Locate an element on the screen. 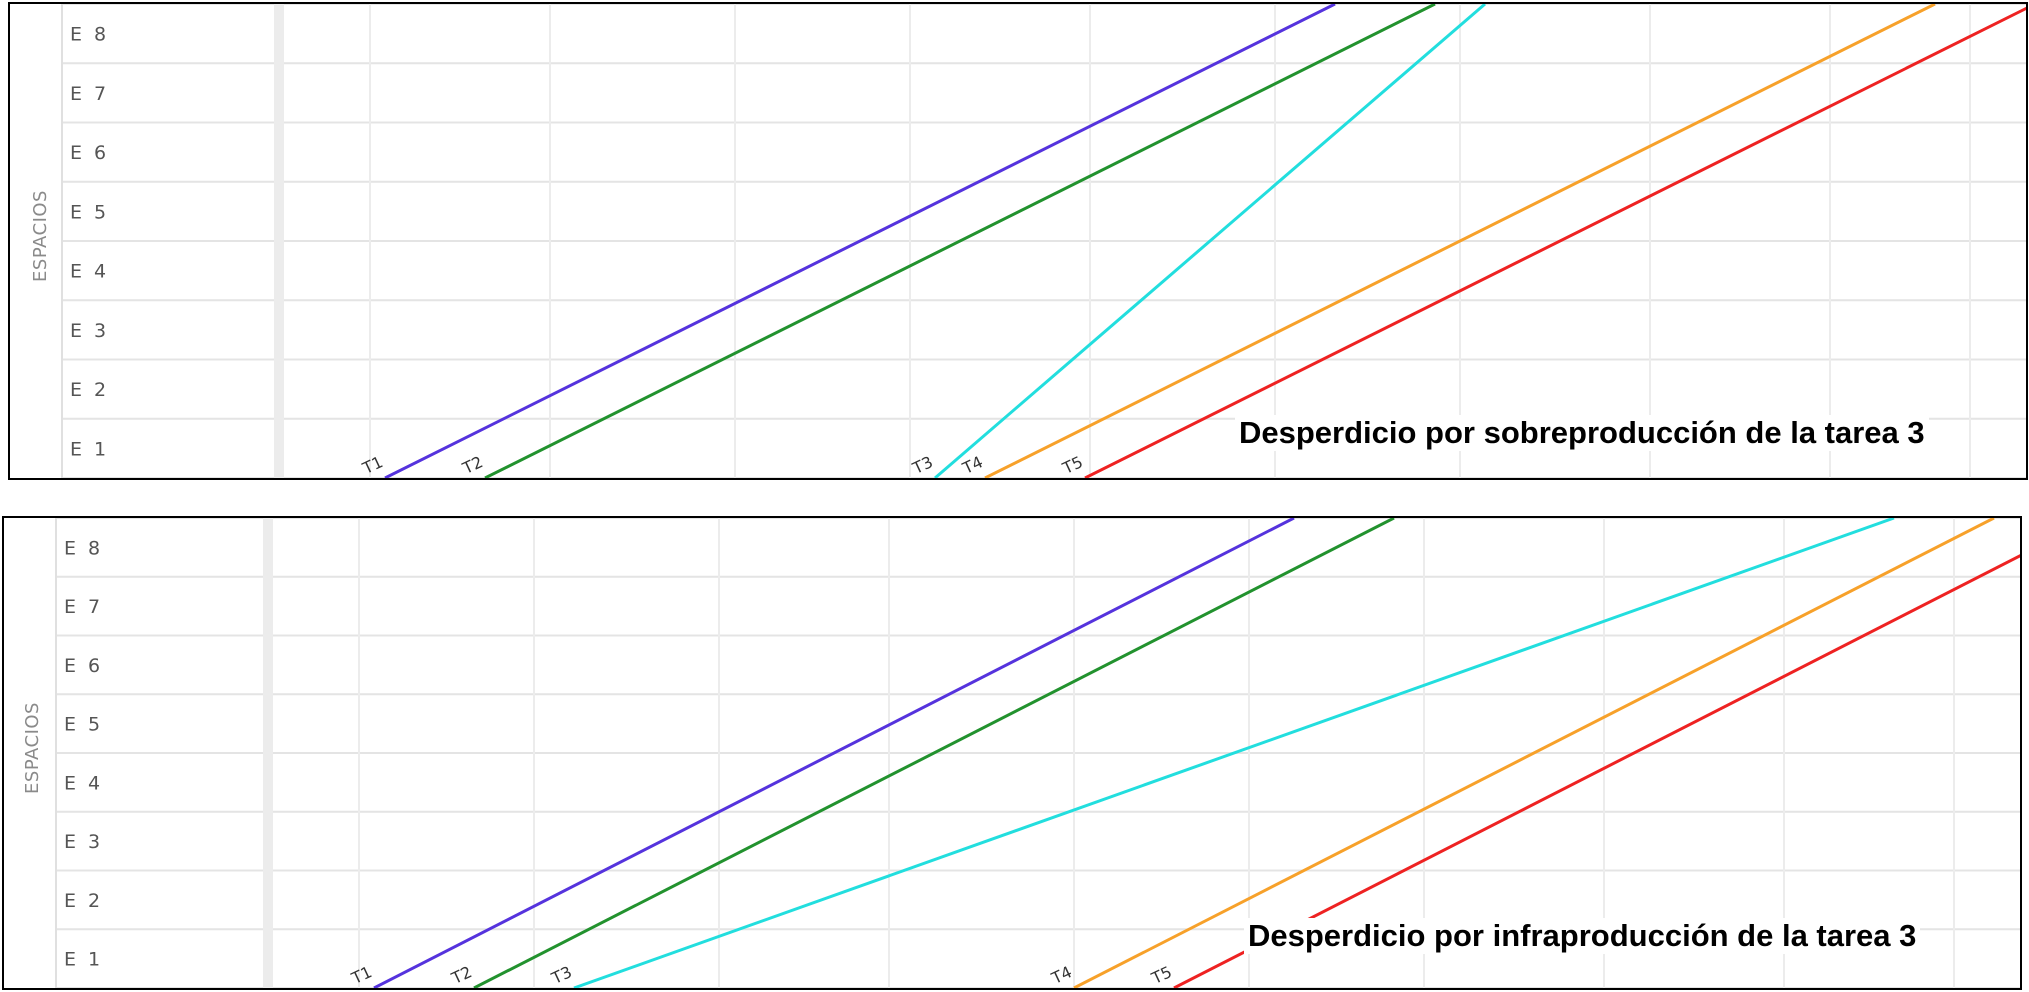 The image size is (2029, 992). series-line-t3 is located at coordinates (1210, 241).